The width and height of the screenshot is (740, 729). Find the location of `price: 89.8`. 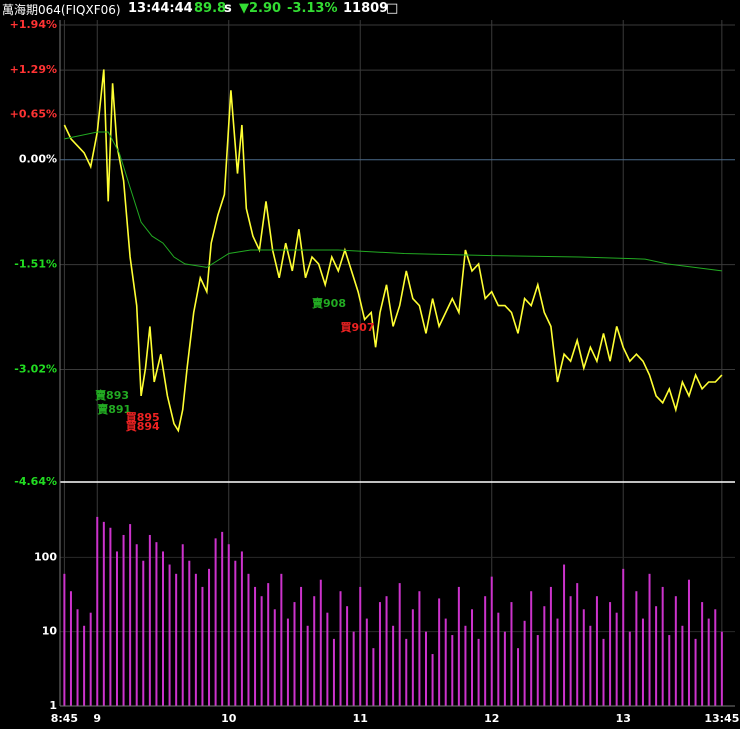

price: 89.8 is located at coordinates (210, 8).